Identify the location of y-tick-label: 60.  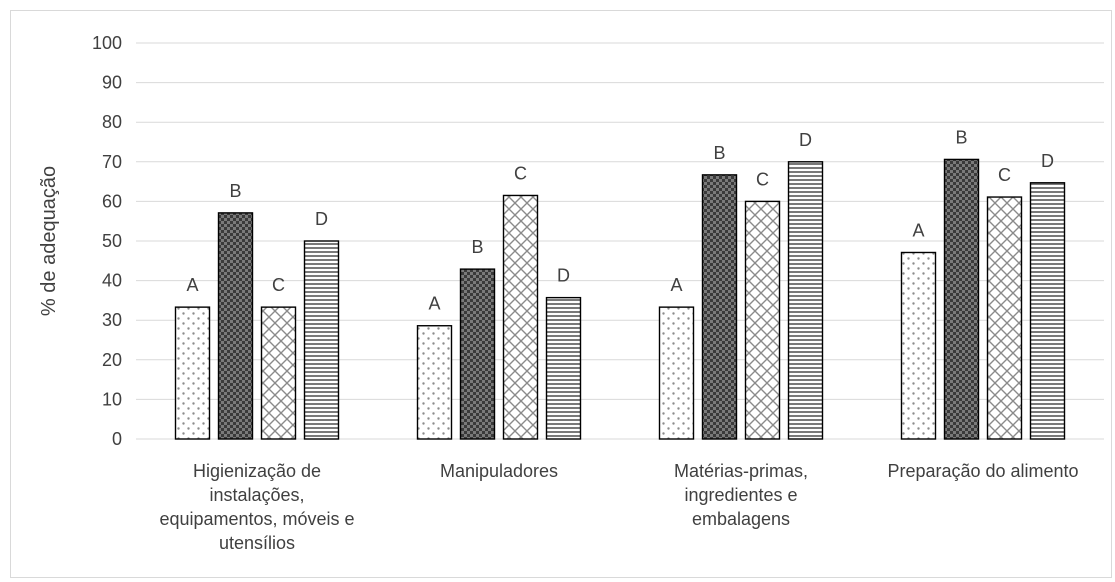
(112, 201).